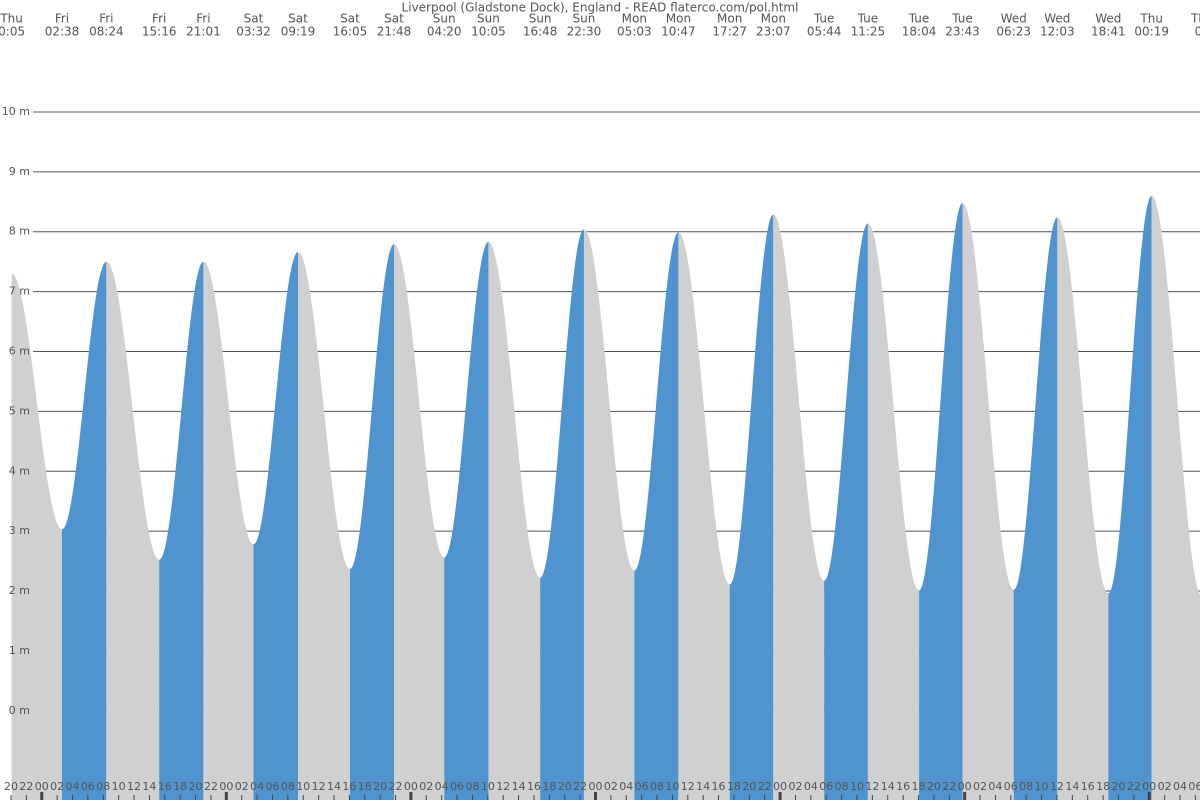 Image resolution: width=1200 pixels, height=800 pixels. What do you see at coordinates (12, 32) in the screenshot?
I see `event-time: 0:05` at bounding box center [12, 32].